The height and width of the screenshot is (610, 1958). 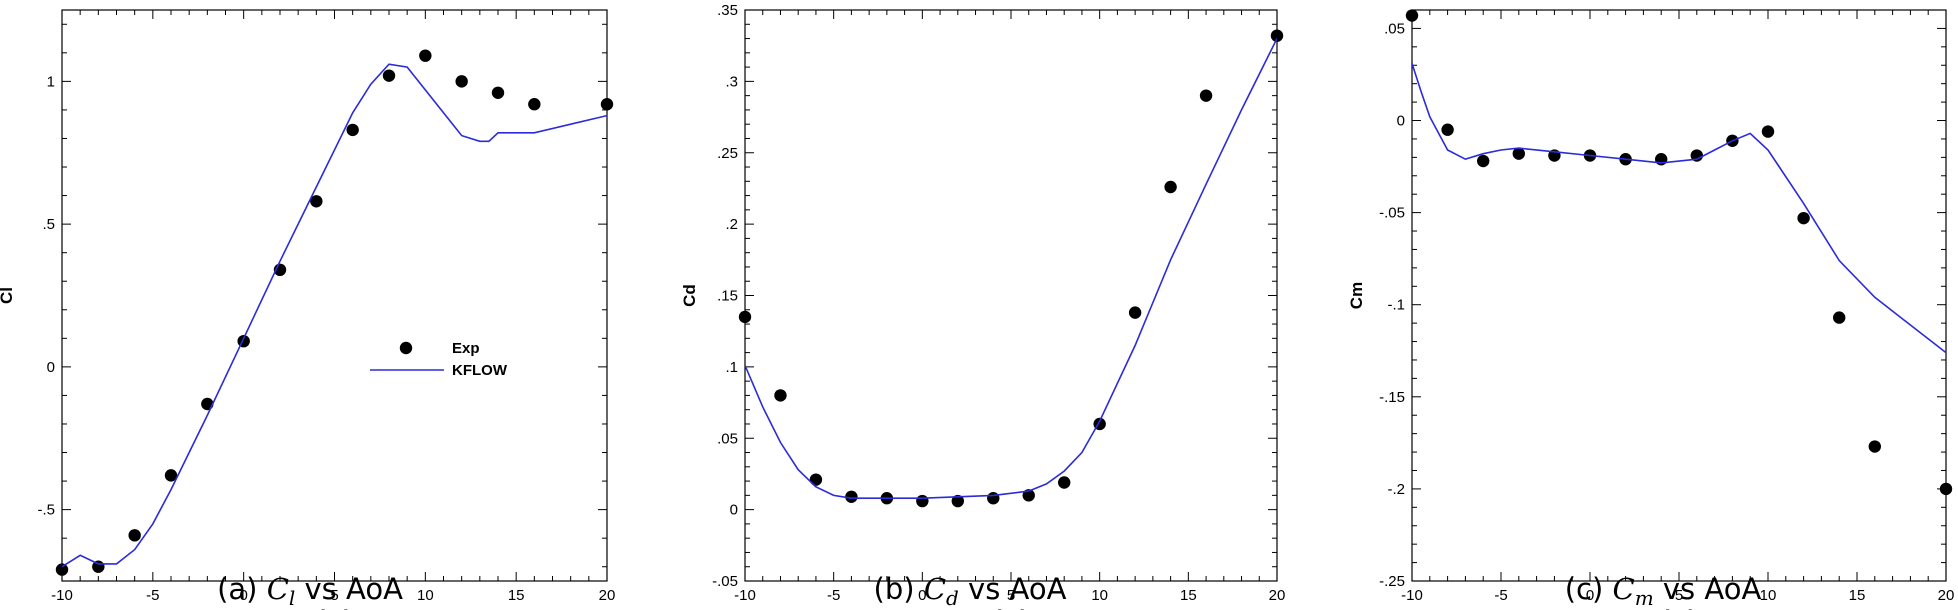 What do you see at coordinates (1396, 489) in the screenshot?
I see `y-tick-label: -.2` at bounding box center [1396, 489].